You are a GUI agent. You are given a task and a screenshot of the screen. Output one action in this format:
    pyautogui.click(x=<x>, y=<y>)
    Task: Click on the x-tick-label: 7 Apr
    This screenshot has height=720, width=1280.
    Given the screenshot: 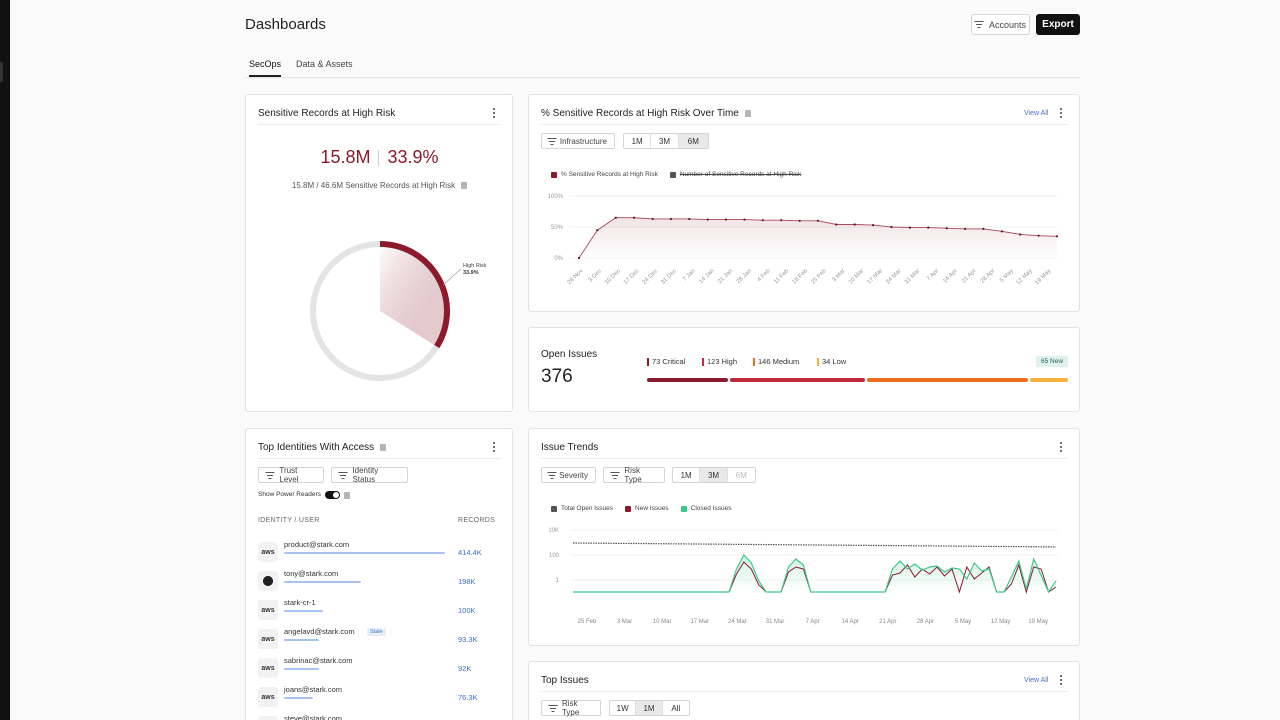 What is the action you would take?
    pyautogui.click(x=933, y=275)
    